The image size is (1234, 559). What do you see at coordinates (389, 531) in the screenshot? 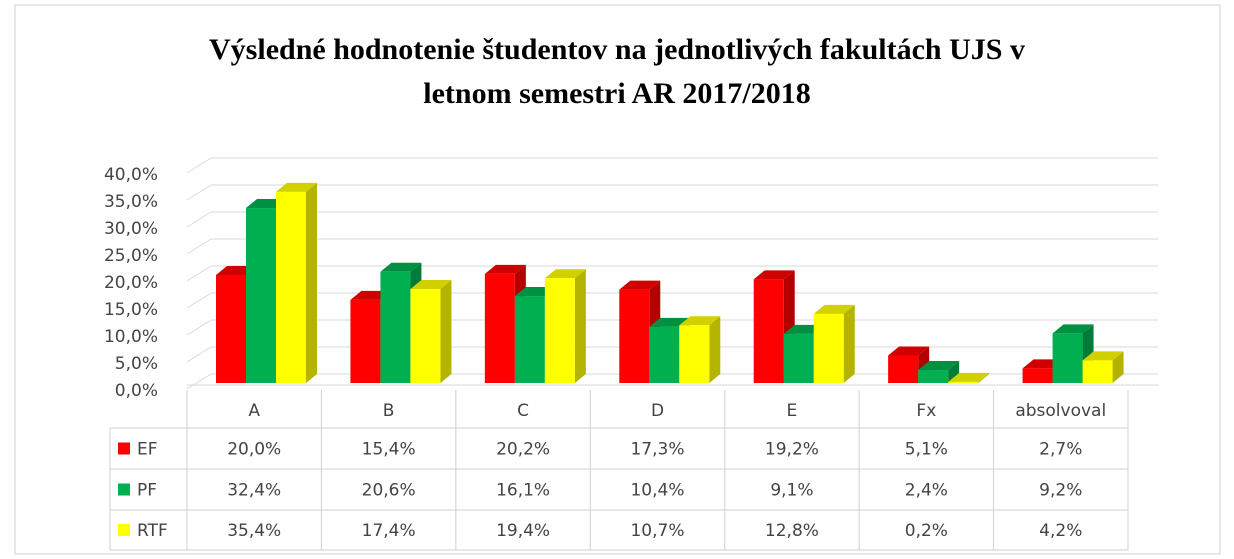
I see `data-label: 17,4%` at bounding box center [389, 531].